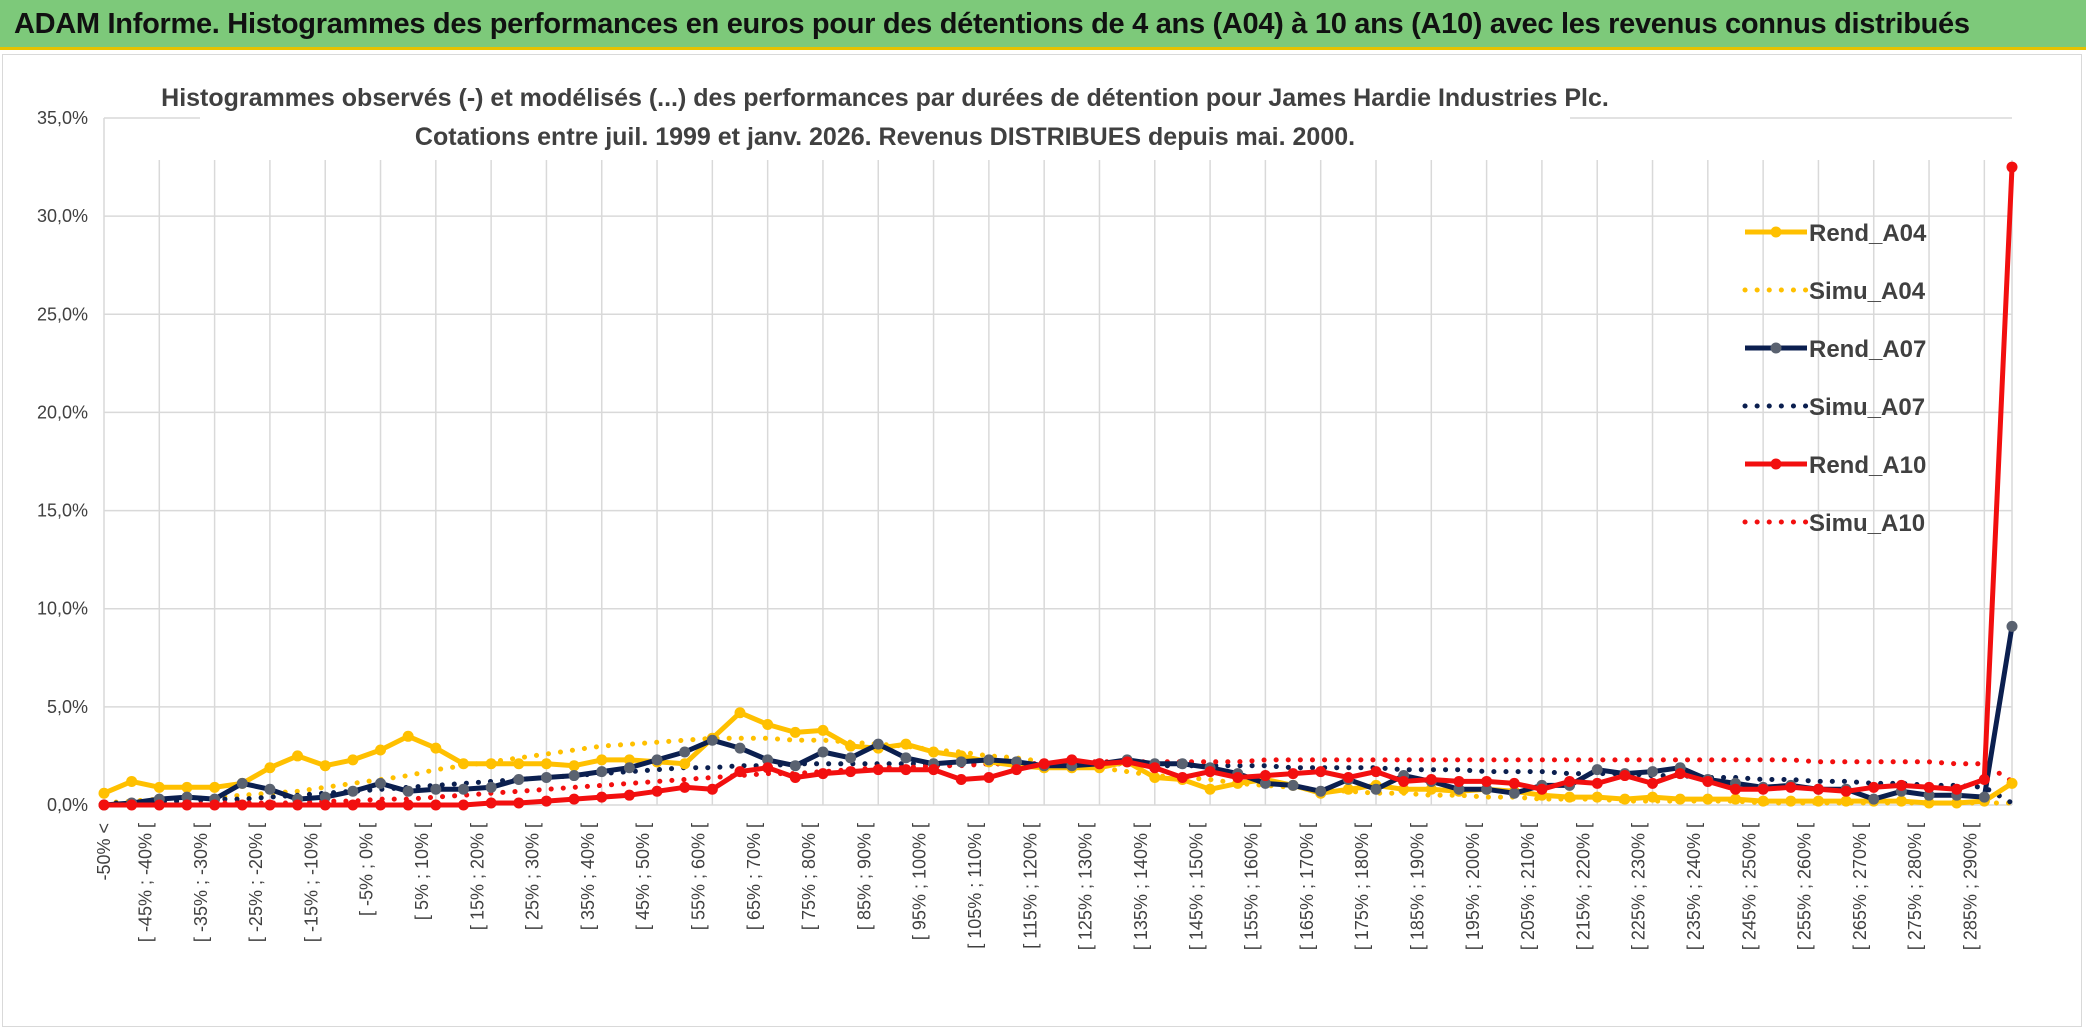 This screenshot has width=2086, height=1031. What do you see at coordinates (1058, 770) in the screenshot?
I see `series-line` at bounding box center [1058, 770].